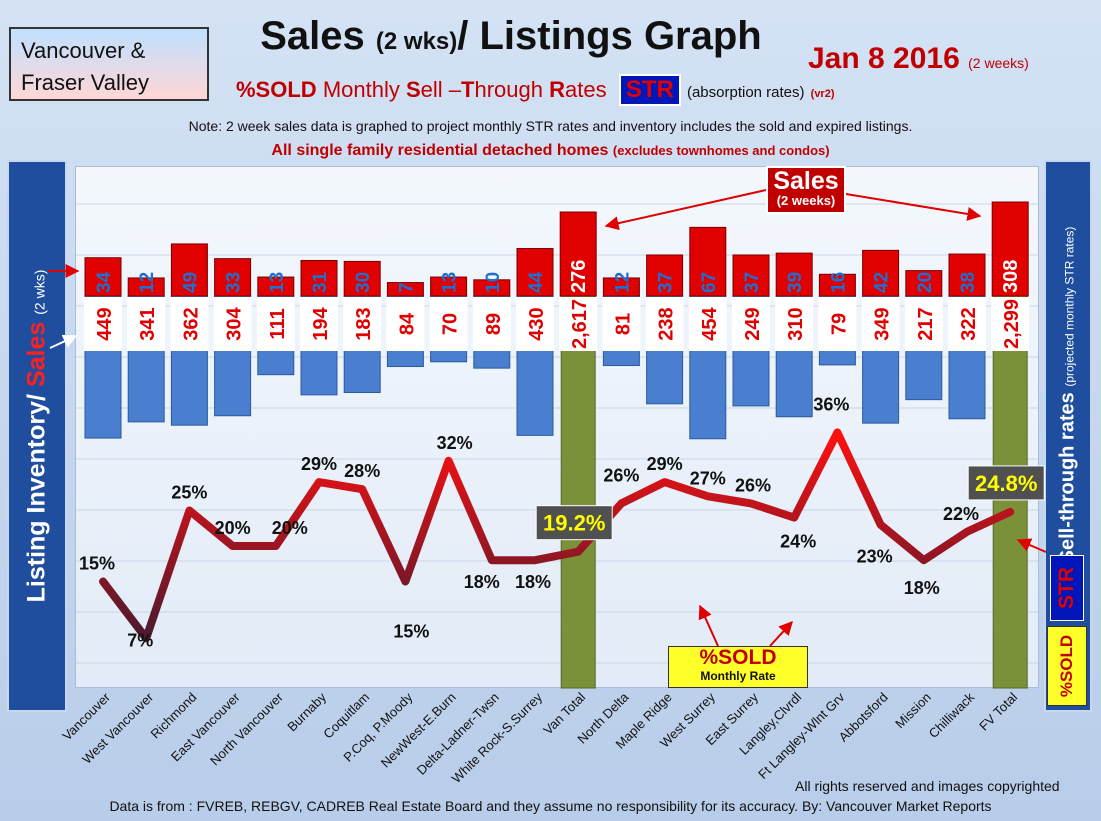 This screenshot has height=821, width=1101. Describe the element at coordinates (361, 89) in the screenshot. I see `sub-monthly: Monthly` at that location.